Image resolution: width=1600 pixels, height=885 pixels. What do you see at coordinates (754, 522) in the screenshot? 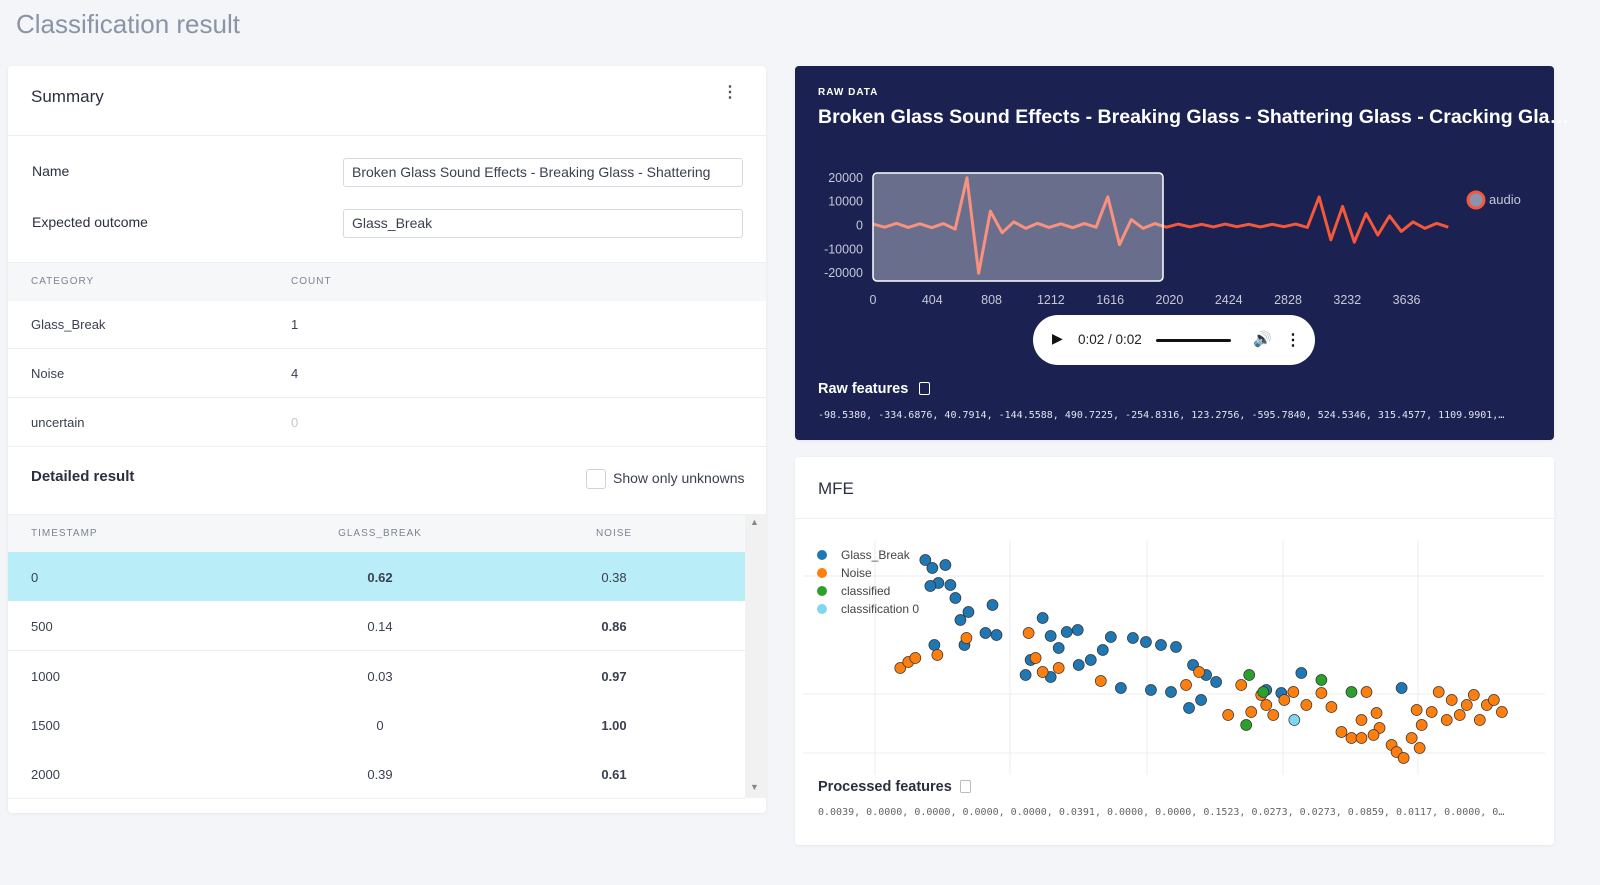
I see `scroll-up: ▲` at bounding box center [754, 522].